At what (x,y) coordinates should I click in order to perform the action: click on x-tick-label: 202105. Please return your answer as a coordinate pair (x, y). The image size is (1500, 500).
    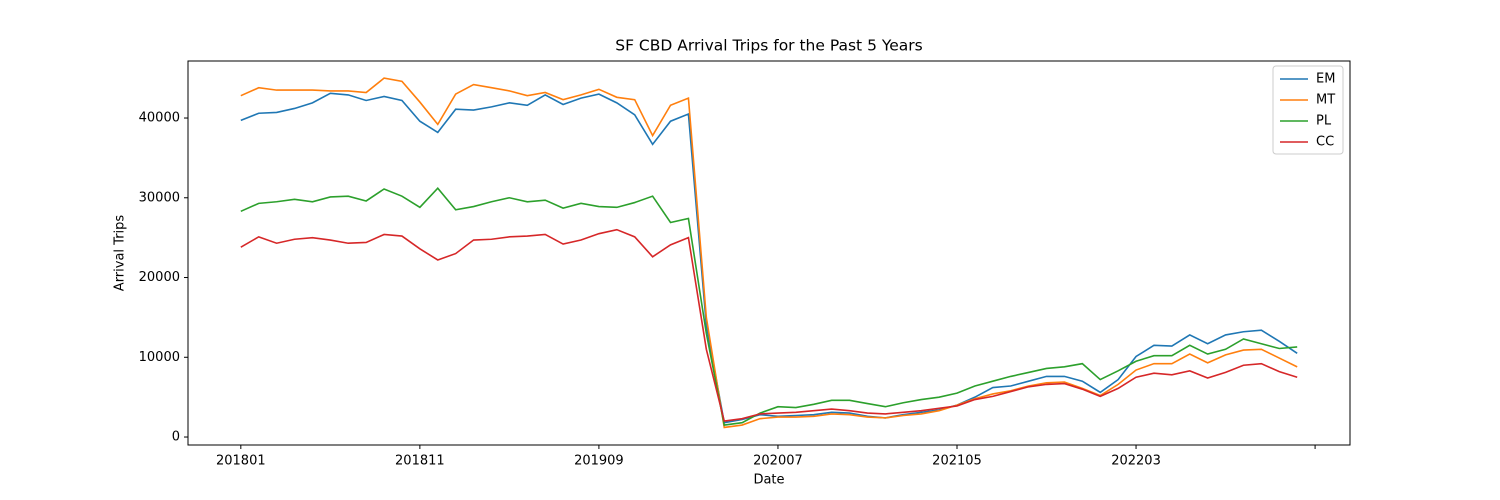
    Looking at the image, I should click on (957, 461).